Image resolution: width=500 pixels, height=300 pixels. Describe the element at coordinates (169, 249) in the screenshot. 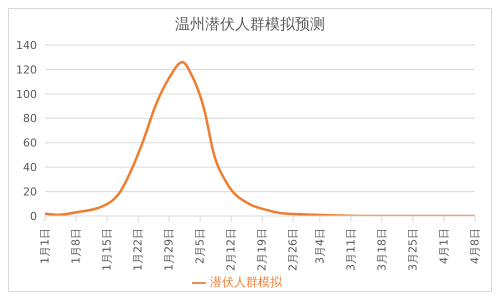

I see `x-tick-label: 1月29日` at that location.